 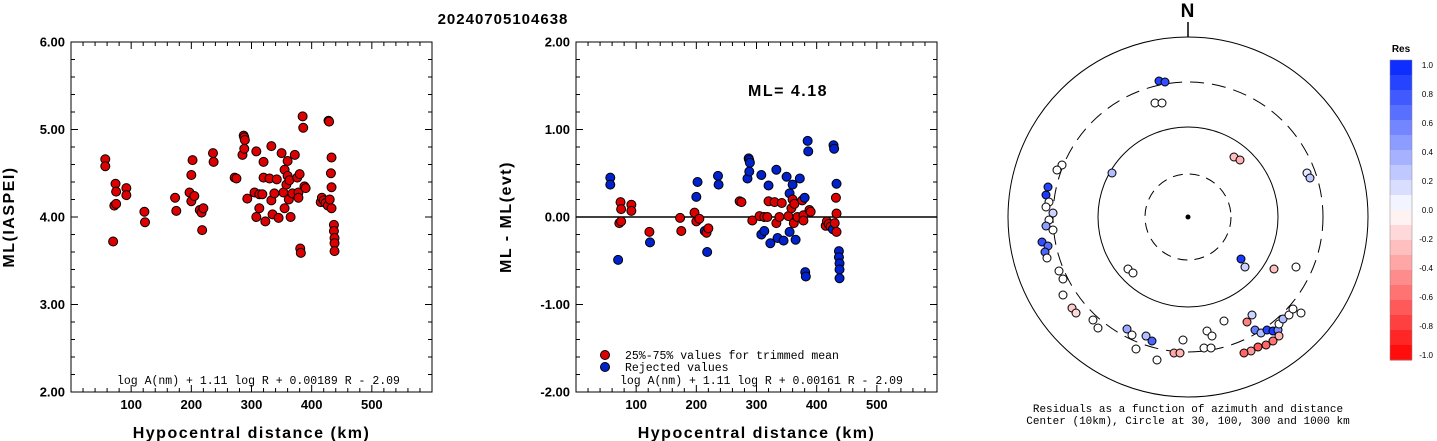 What do you see at coordinates (555, 392) in the screenshot?
I see `y-tick-label: -2.00` at bounding box center [555, 392].